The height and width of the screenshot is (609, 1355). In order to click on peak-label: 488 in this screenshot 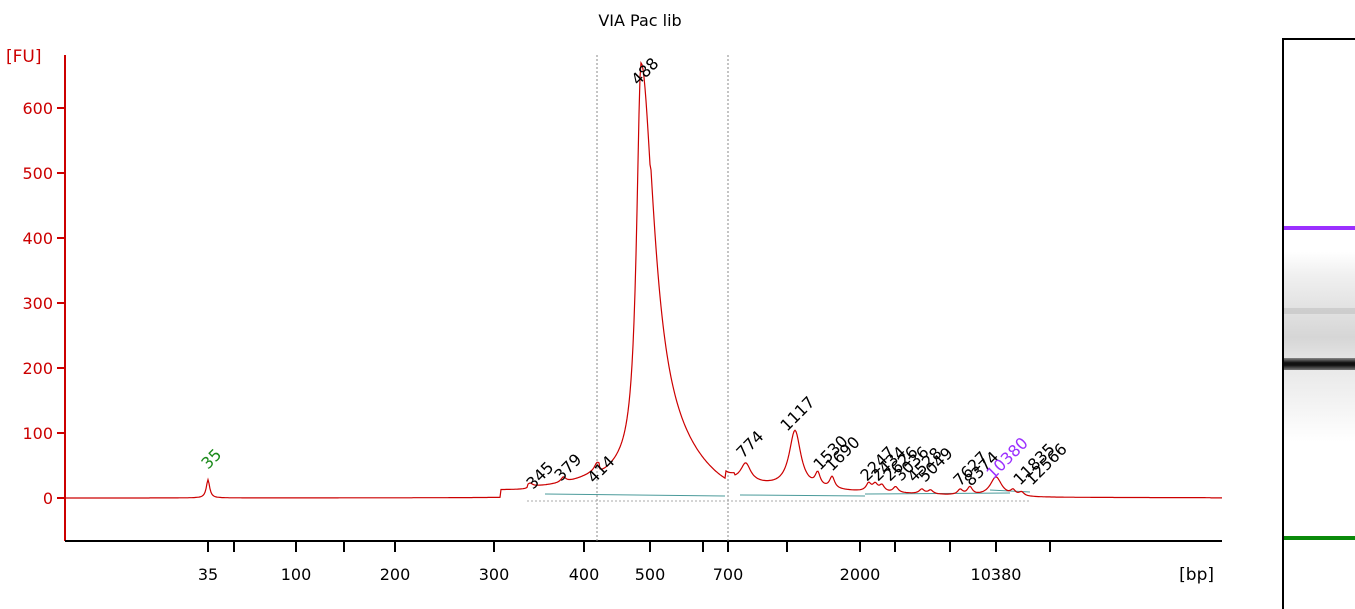, I will do `click(644, 71)`.